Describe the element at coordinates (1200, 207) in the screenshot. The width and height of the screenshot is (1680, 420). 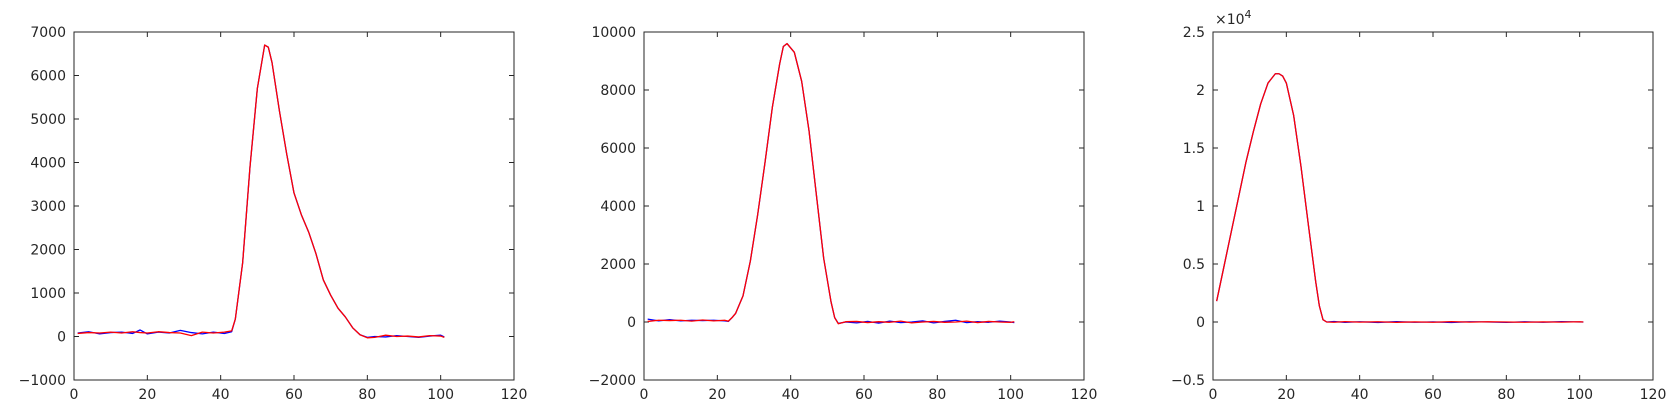
I see `chart-3-y-tick-label: 1` at that location.